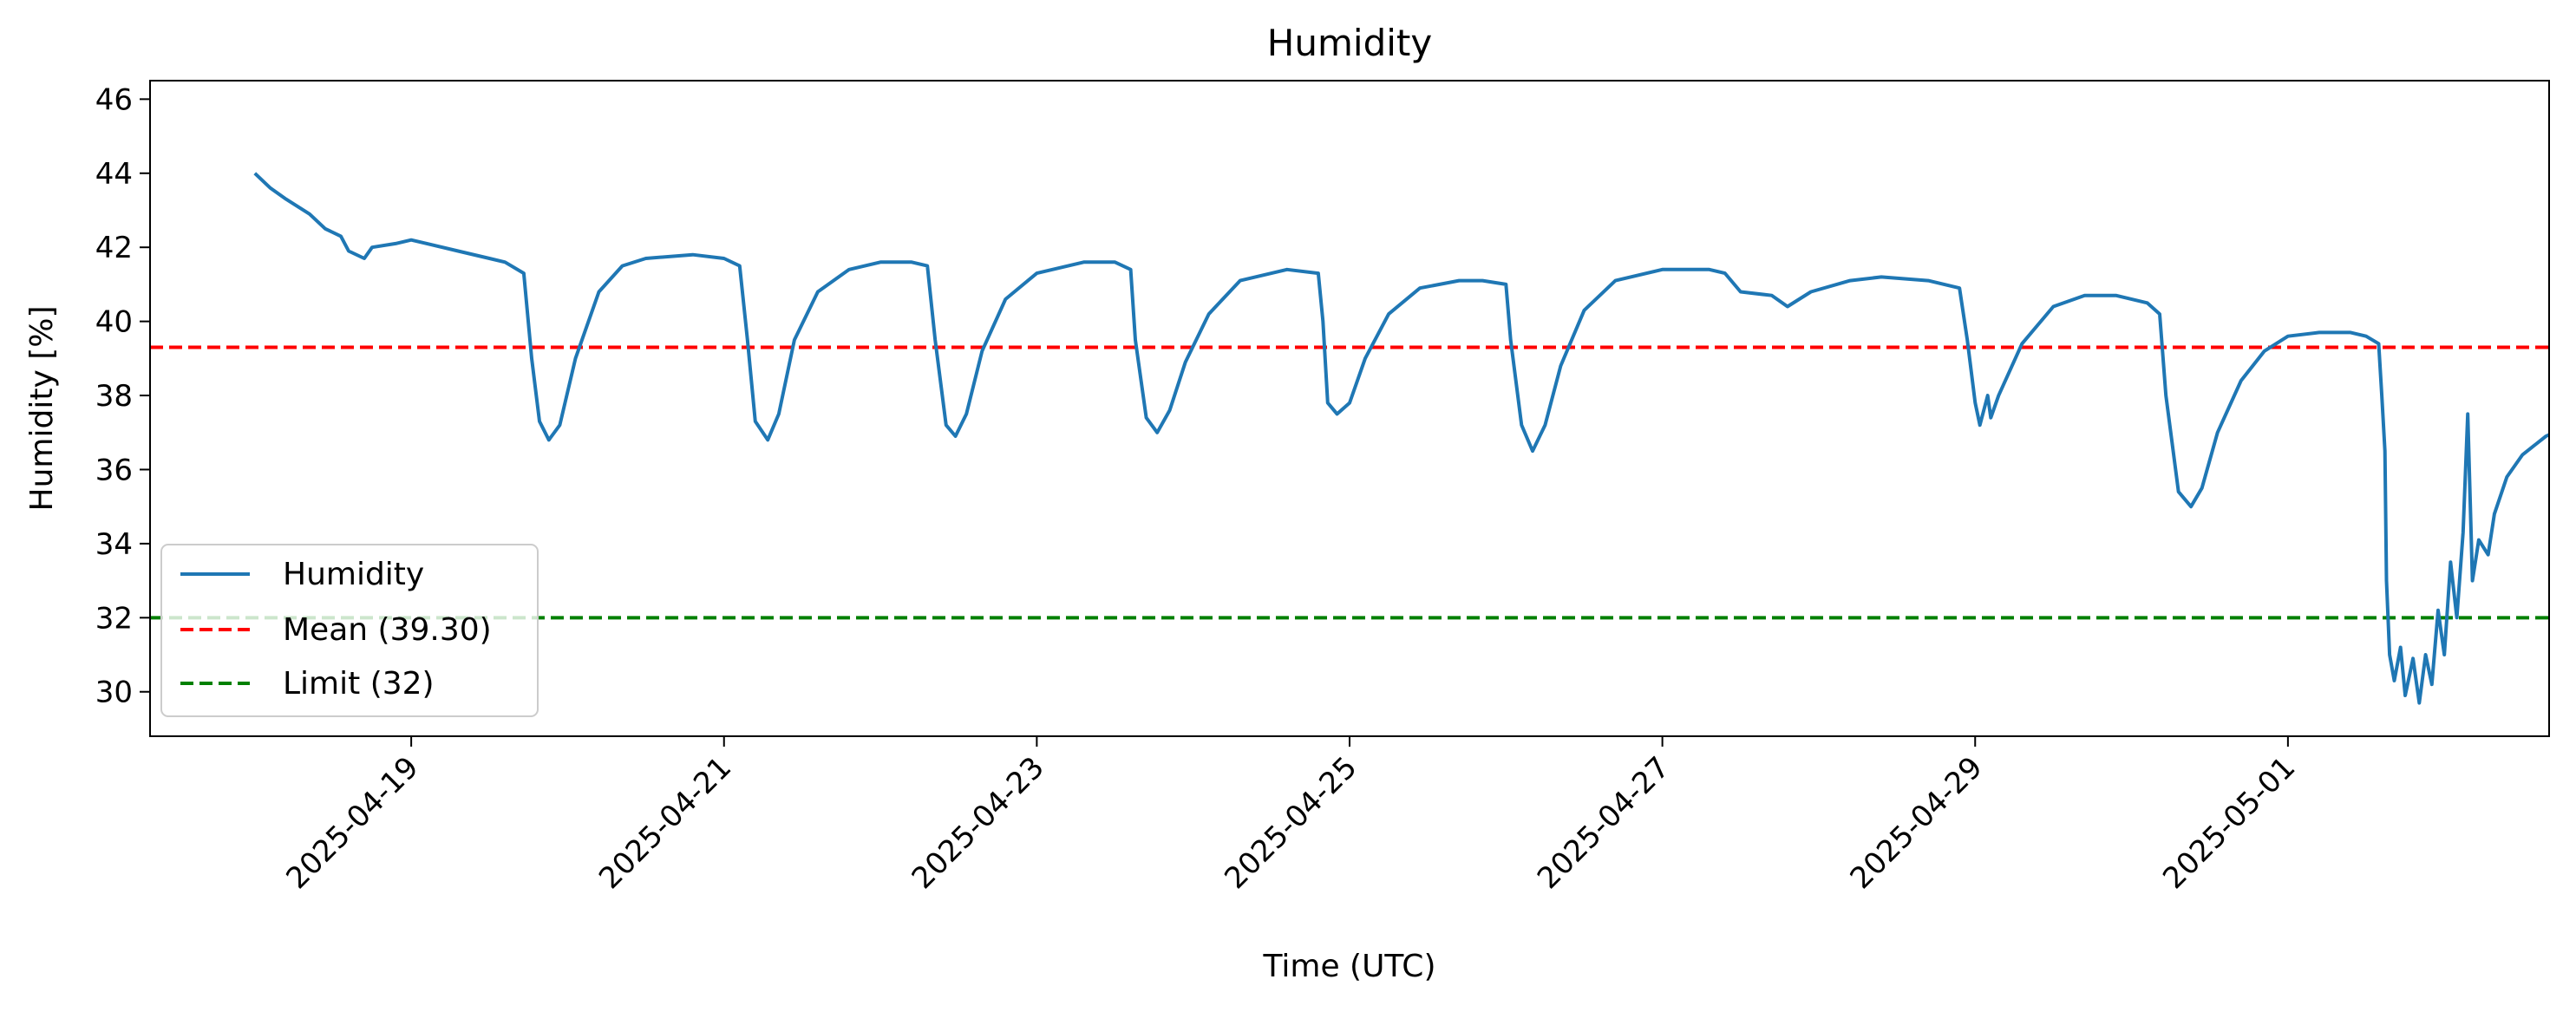 The height and width of the screenshot is (1012, 2576). I want to click on legend: Humidity Mean (39.30) Limit (32), so click(349, 630).